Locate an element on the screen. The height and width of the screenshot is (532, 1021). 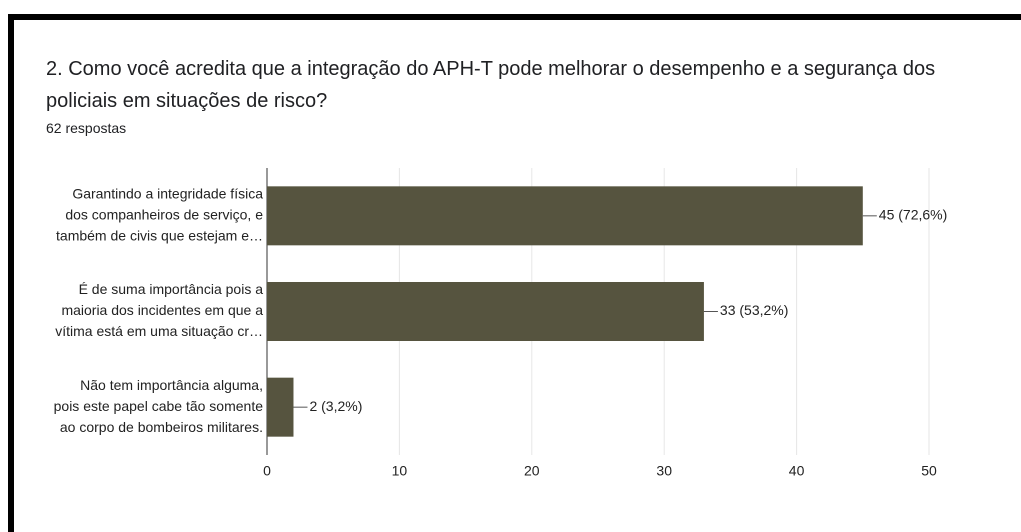
y-tick-label: pois este papel cabe tão somente is located at coordinates (159, 406).